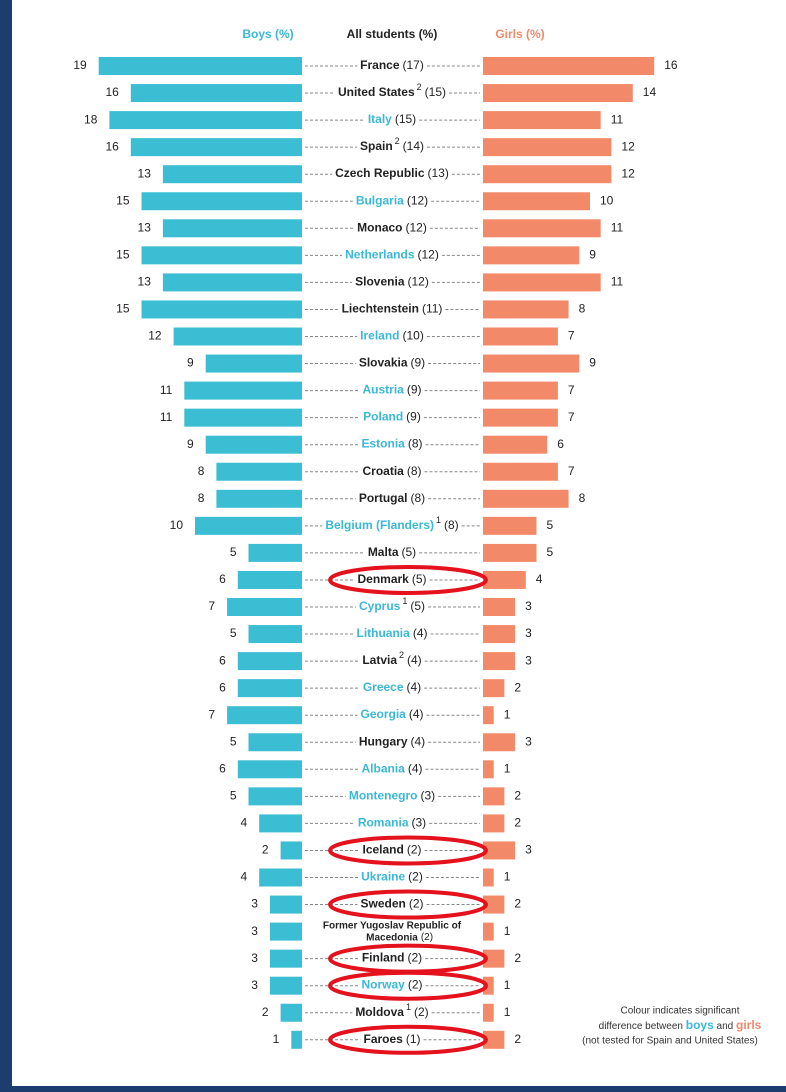  I want to click on country-label: Lithuania (4), so click(391, 633).